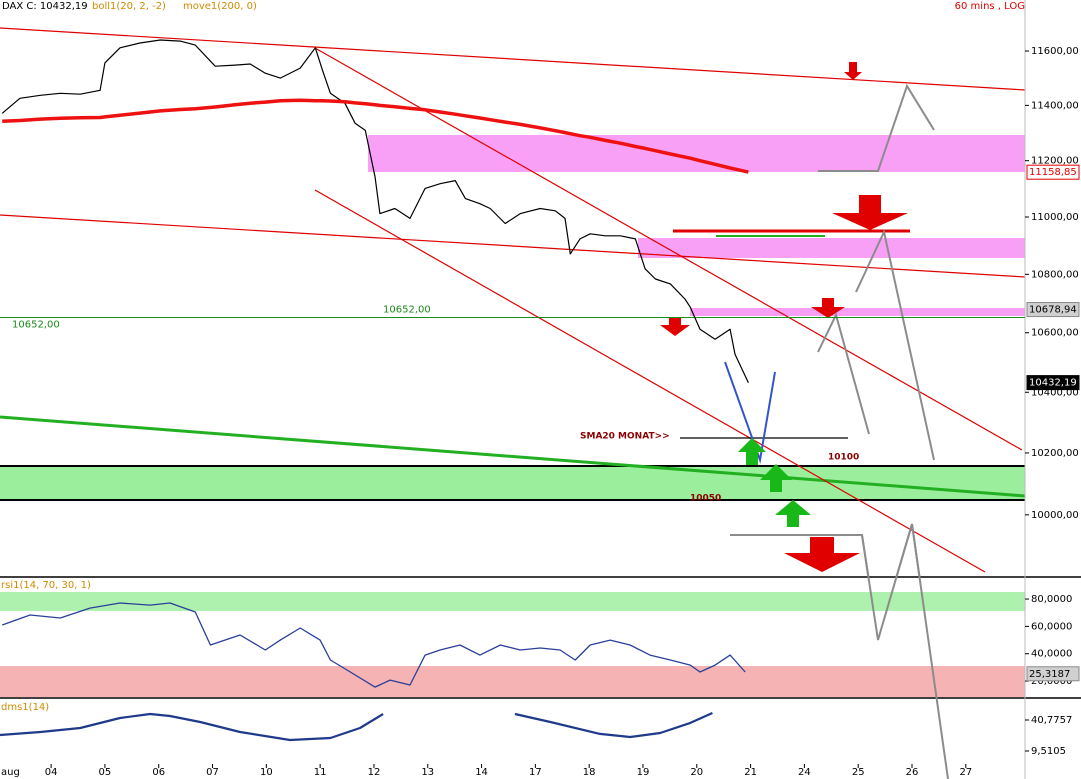 The width and height of the screenshot is (1081, 779). I want to click on y-tick-label: 10200,00, so click(1055, 453).